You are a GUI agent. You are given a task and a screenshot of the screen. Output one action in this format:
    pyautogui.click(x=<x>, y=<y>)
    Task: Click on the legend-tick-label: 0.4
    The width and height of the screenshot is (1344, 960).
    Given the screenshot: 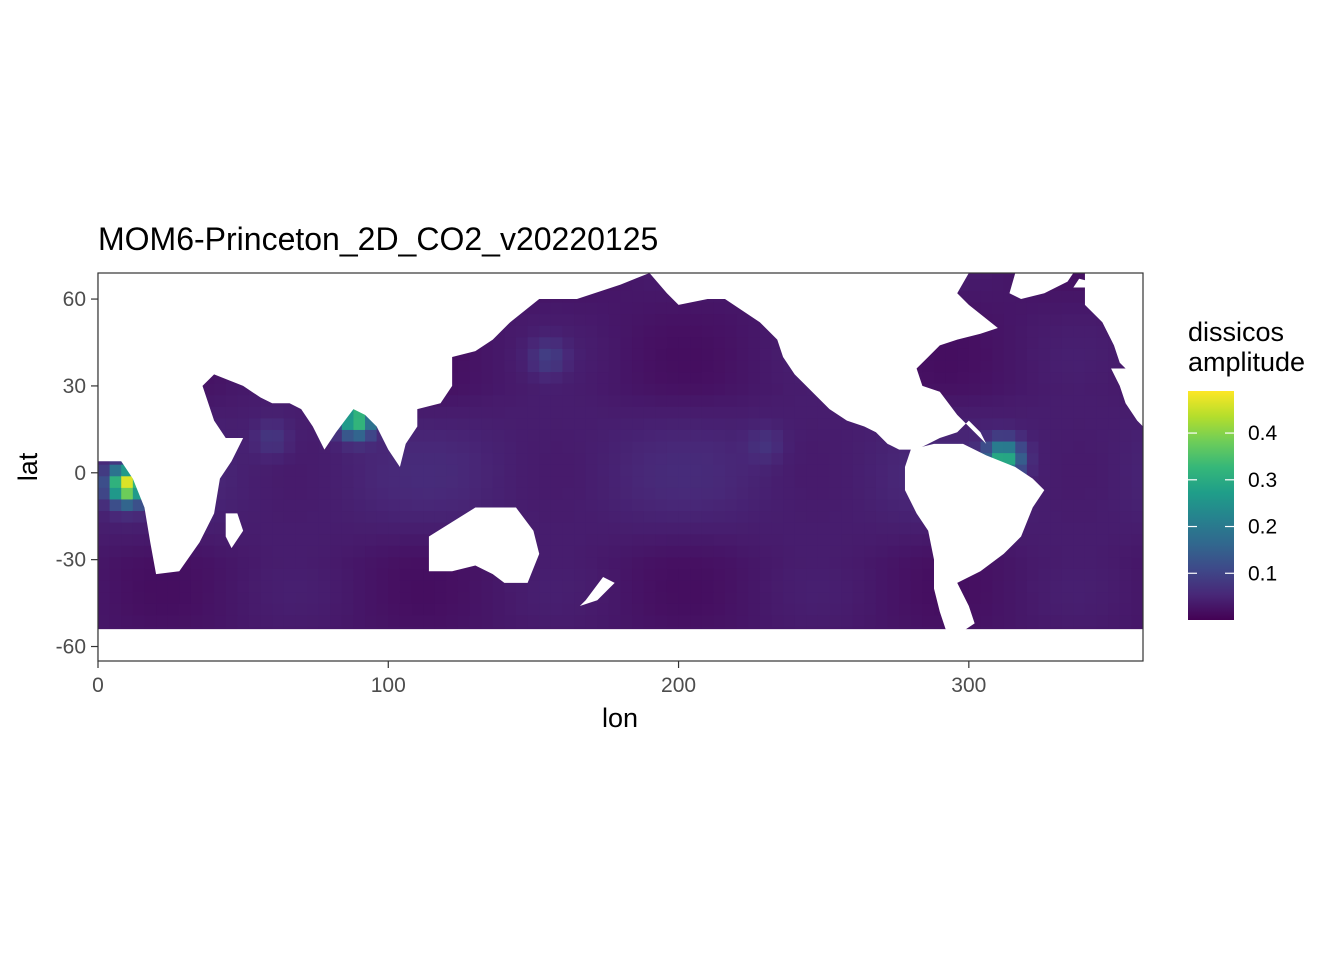 What is the action you would take?
    pyautogui.click(x=1263, y=433)
    